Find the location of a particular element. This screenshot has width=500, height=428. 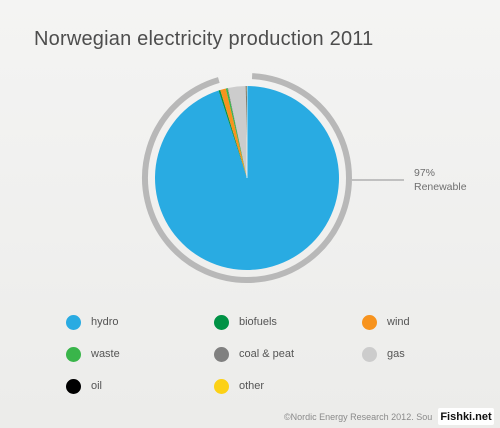

legend-label: other is located at coordinates (252, 386).